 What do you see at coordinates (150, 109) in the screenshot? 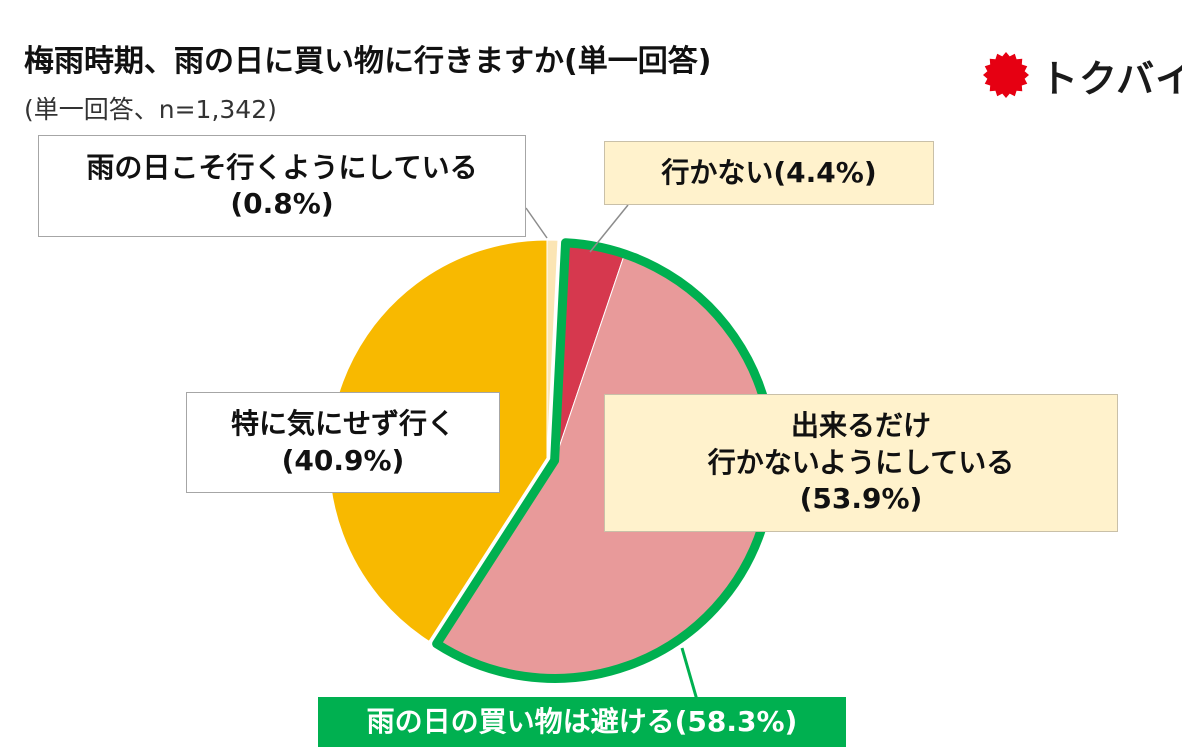
I see `chart-subtitle: (単一回答、n=1,342)` at bounding box center [150, 109].